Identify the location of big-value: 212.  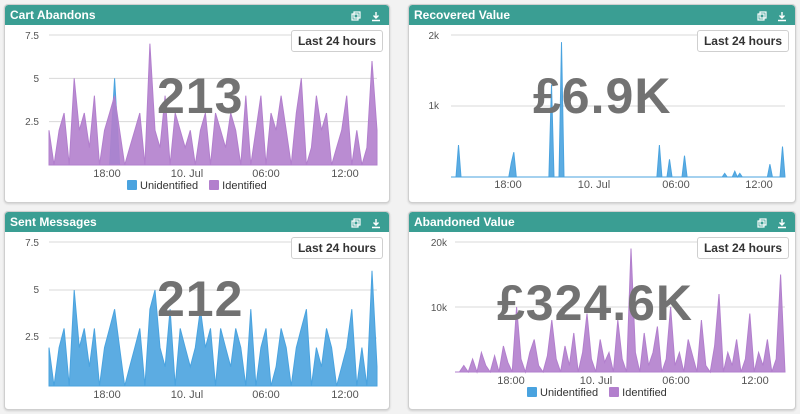
(200, 299).